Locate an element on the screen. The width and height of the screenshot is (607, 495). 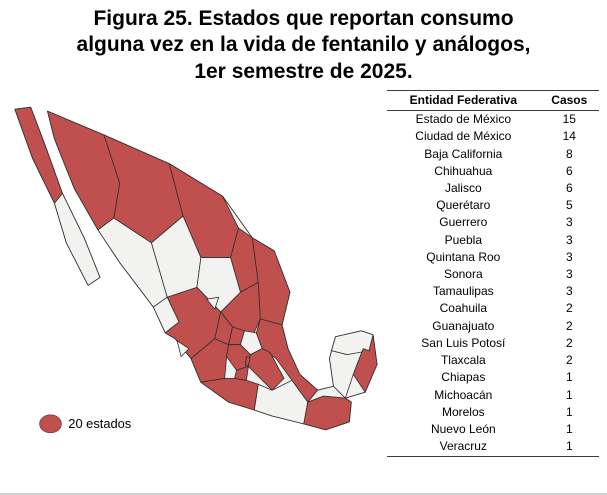
table-row: Quintana Roo 3 is located at coordinates (493, 256).